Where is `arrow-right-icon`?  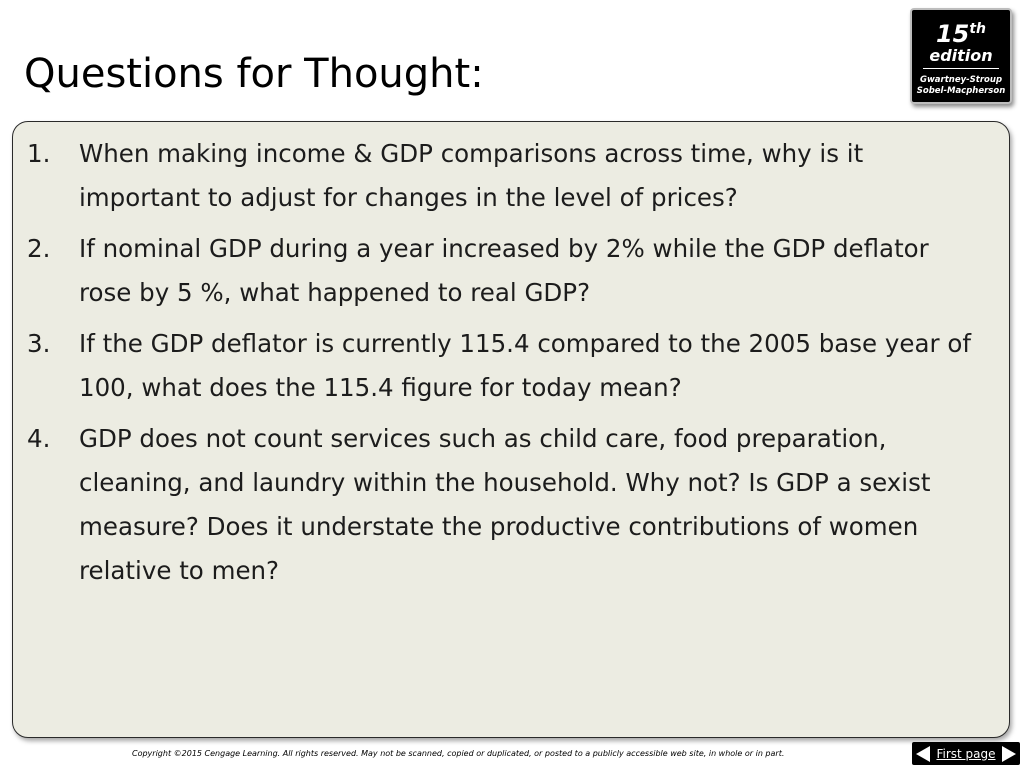
arrow-right-icon is located at coordinates (1008, 753).